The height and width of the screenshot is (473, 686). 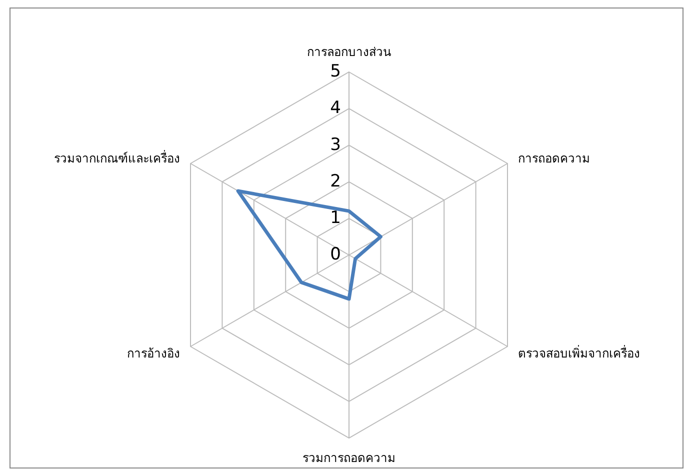 What do you see at coordinates (349, 52) in the screenshot?
I see `spoke-label: การลอกบางส่วน` at bounding box center [349, 52].